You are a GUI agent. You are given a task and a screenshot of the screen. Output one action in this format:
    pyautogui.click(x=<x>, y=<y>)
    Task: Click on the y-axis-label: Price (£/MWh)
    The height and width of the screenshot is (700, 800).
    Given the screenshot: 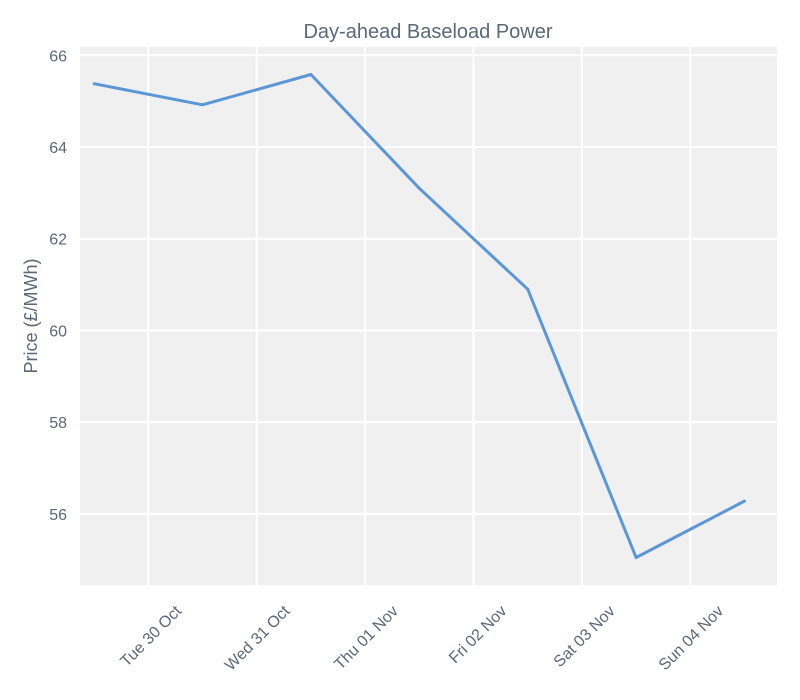 What is the action you would take?
    pyautogui.click(x=31, y=315)
    